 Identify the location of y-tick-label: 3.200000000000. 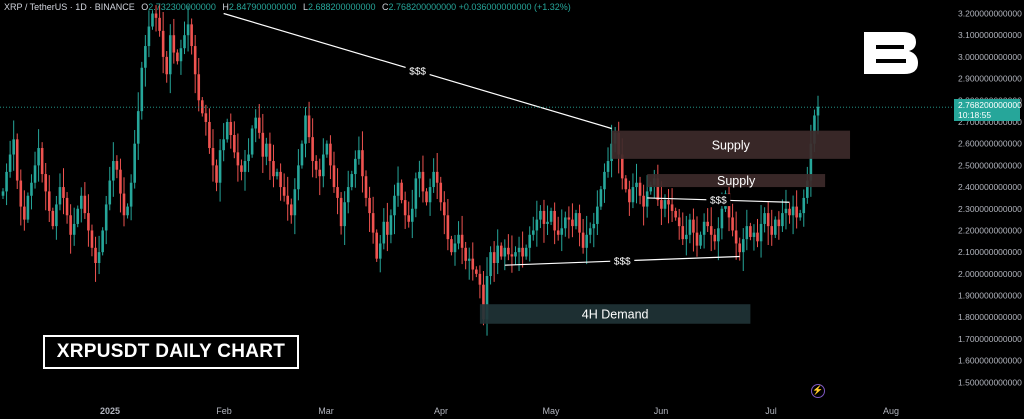
(990, 14).